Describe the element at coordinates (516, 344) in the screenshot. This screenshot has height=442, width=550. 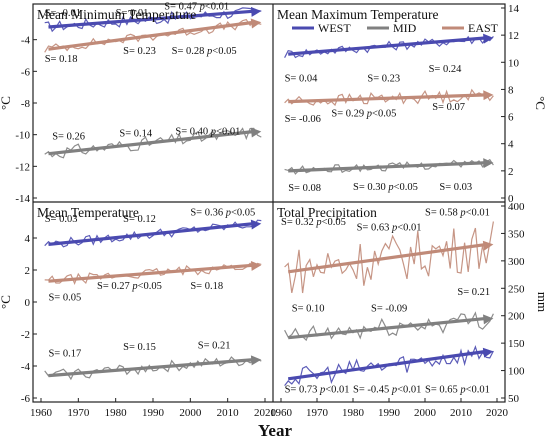
I see `y-tick-label: 150` at that location.